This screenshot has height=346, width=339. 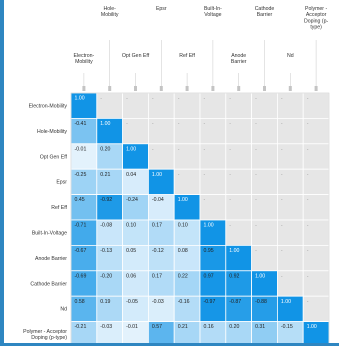 What do you see at coordinates (213, 9) in the screenshot?
I see `column-header-top-line: Built-In-` at bounding box center [213, 9].